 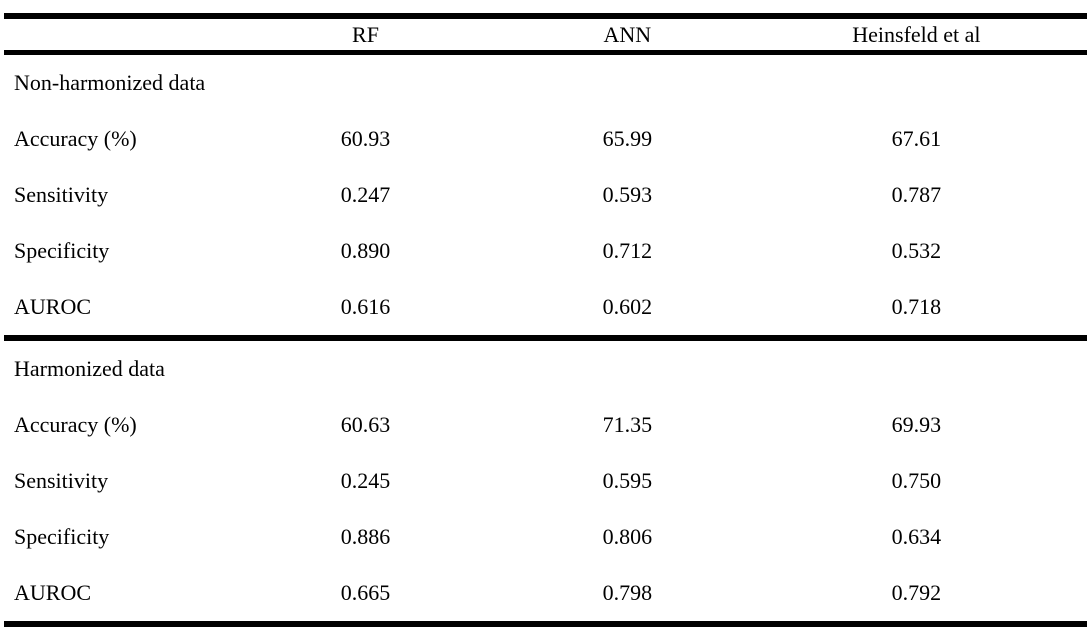 I want to click on value-cell-heinsfeld: 0.718, so click(x=916, y=306).